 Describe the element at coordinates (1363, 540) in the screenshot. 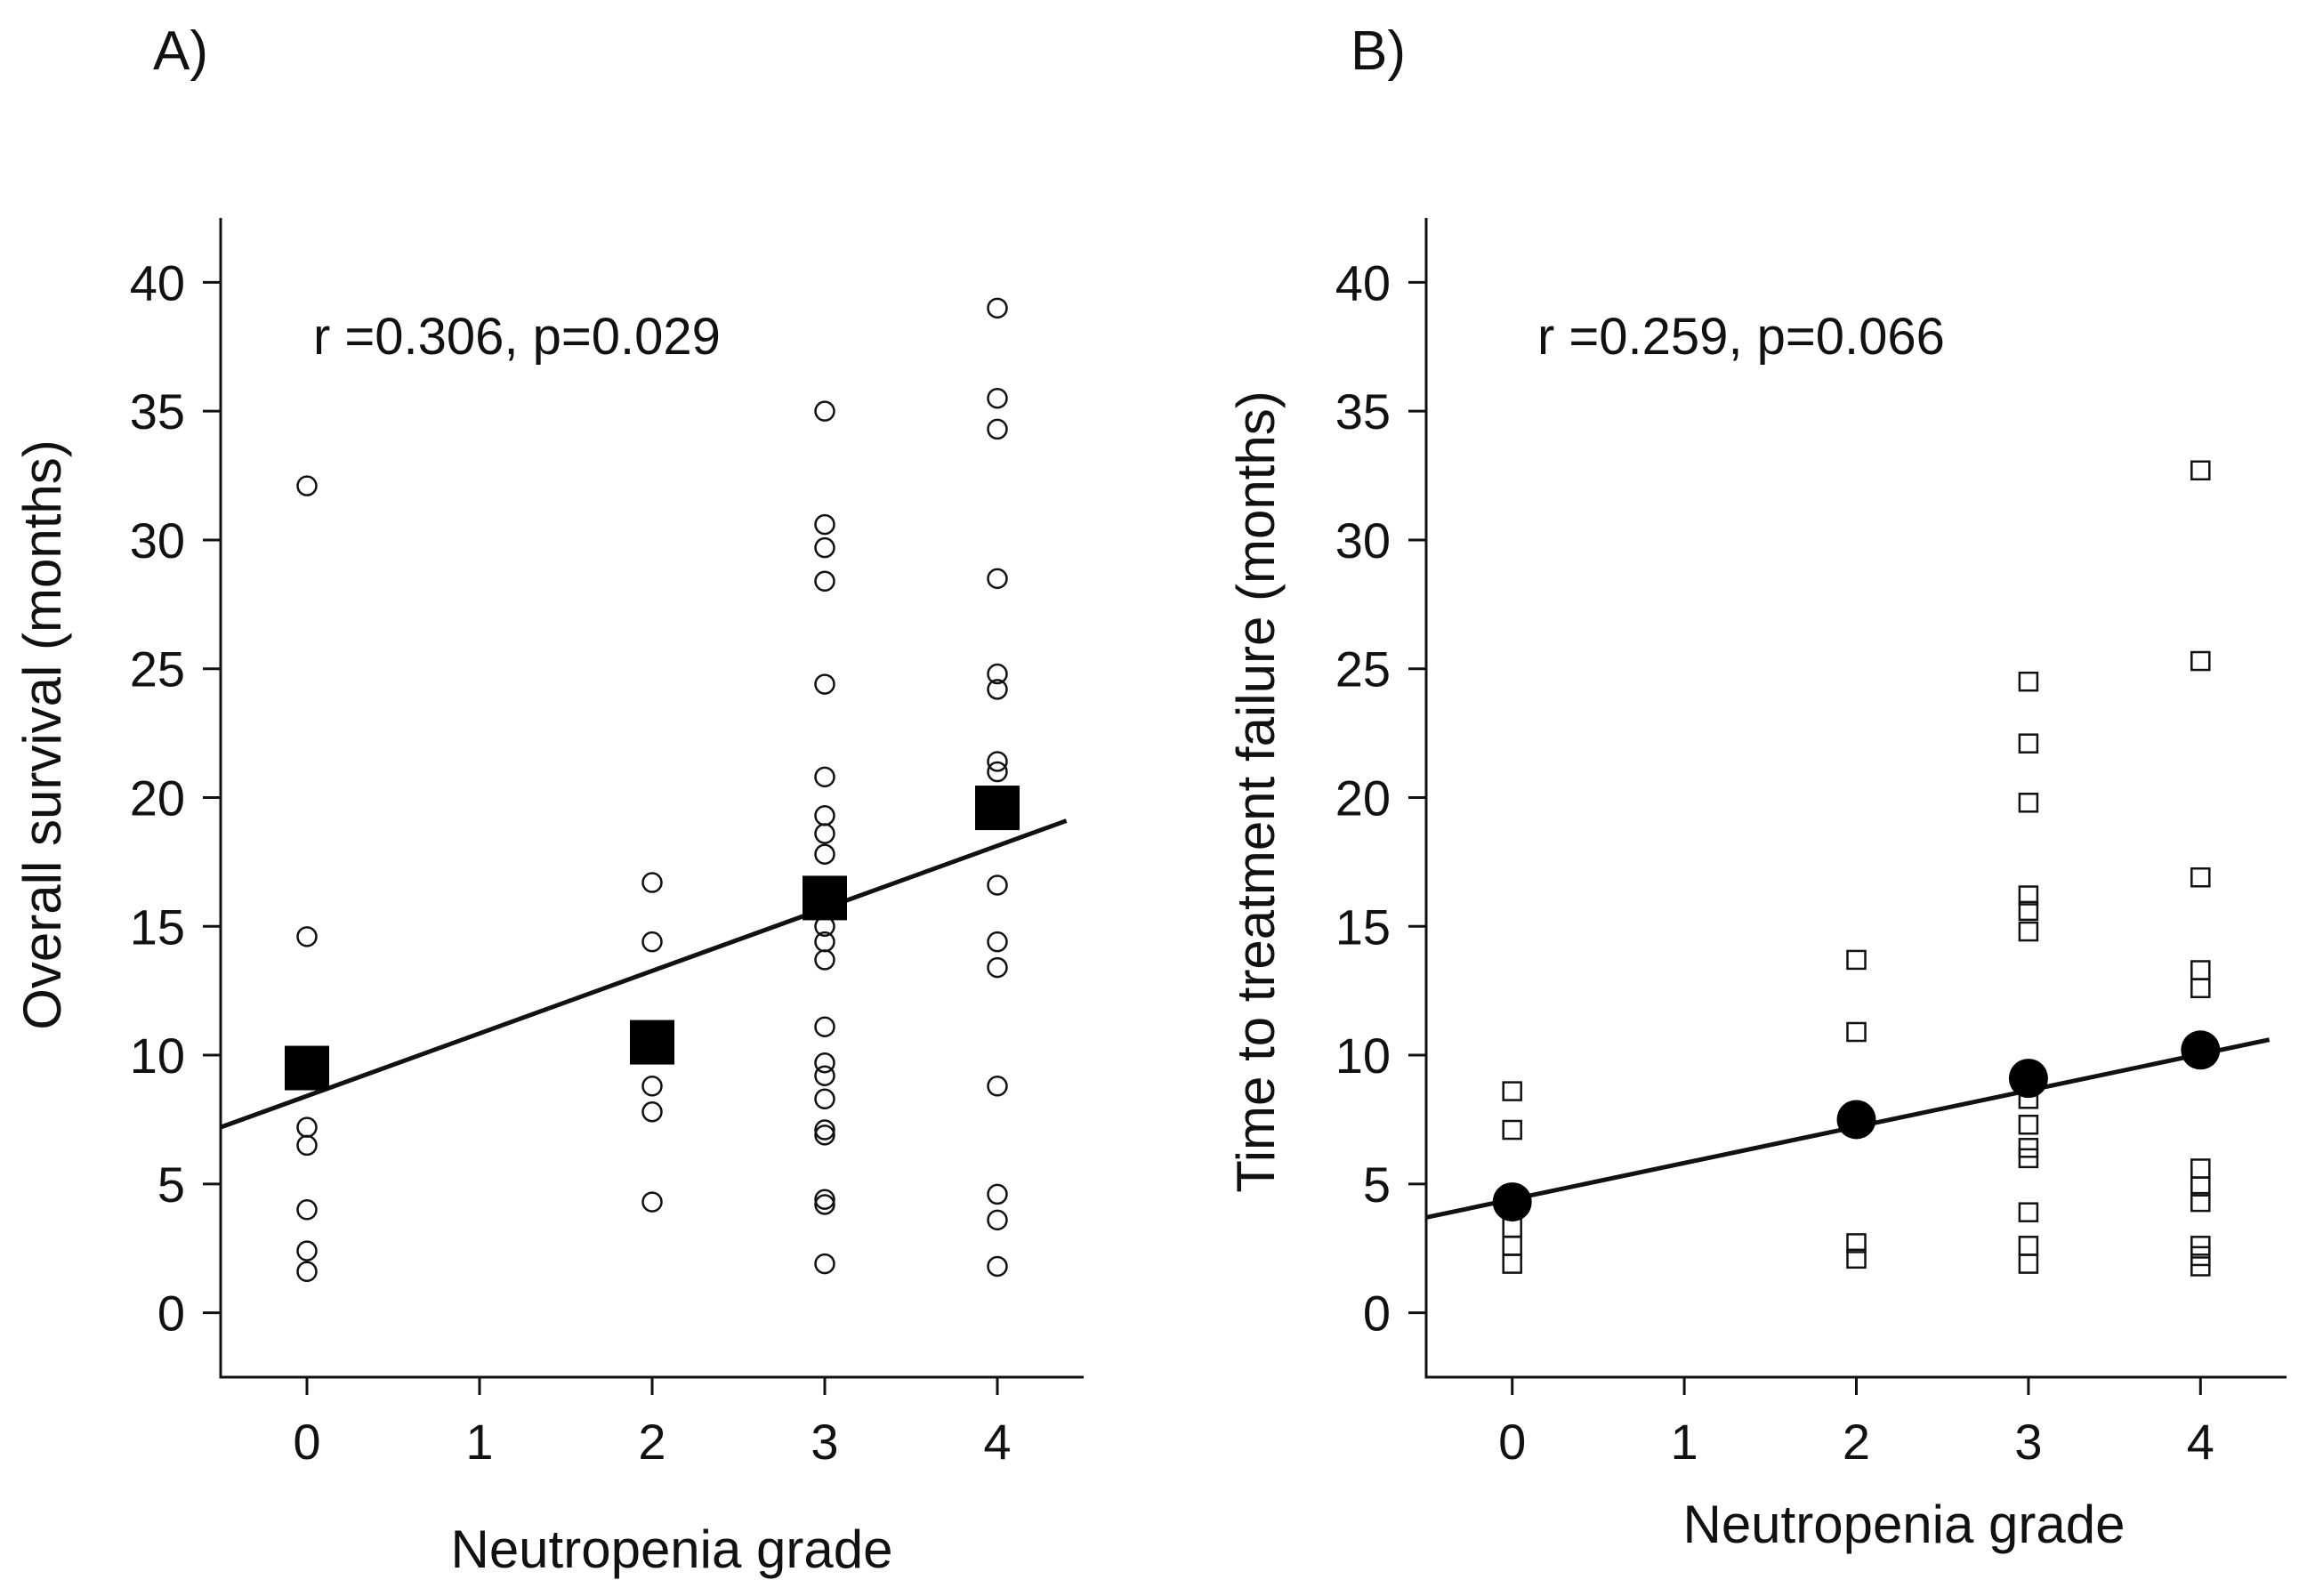

I see `panel-b-y-tick-label: 30` at that location.